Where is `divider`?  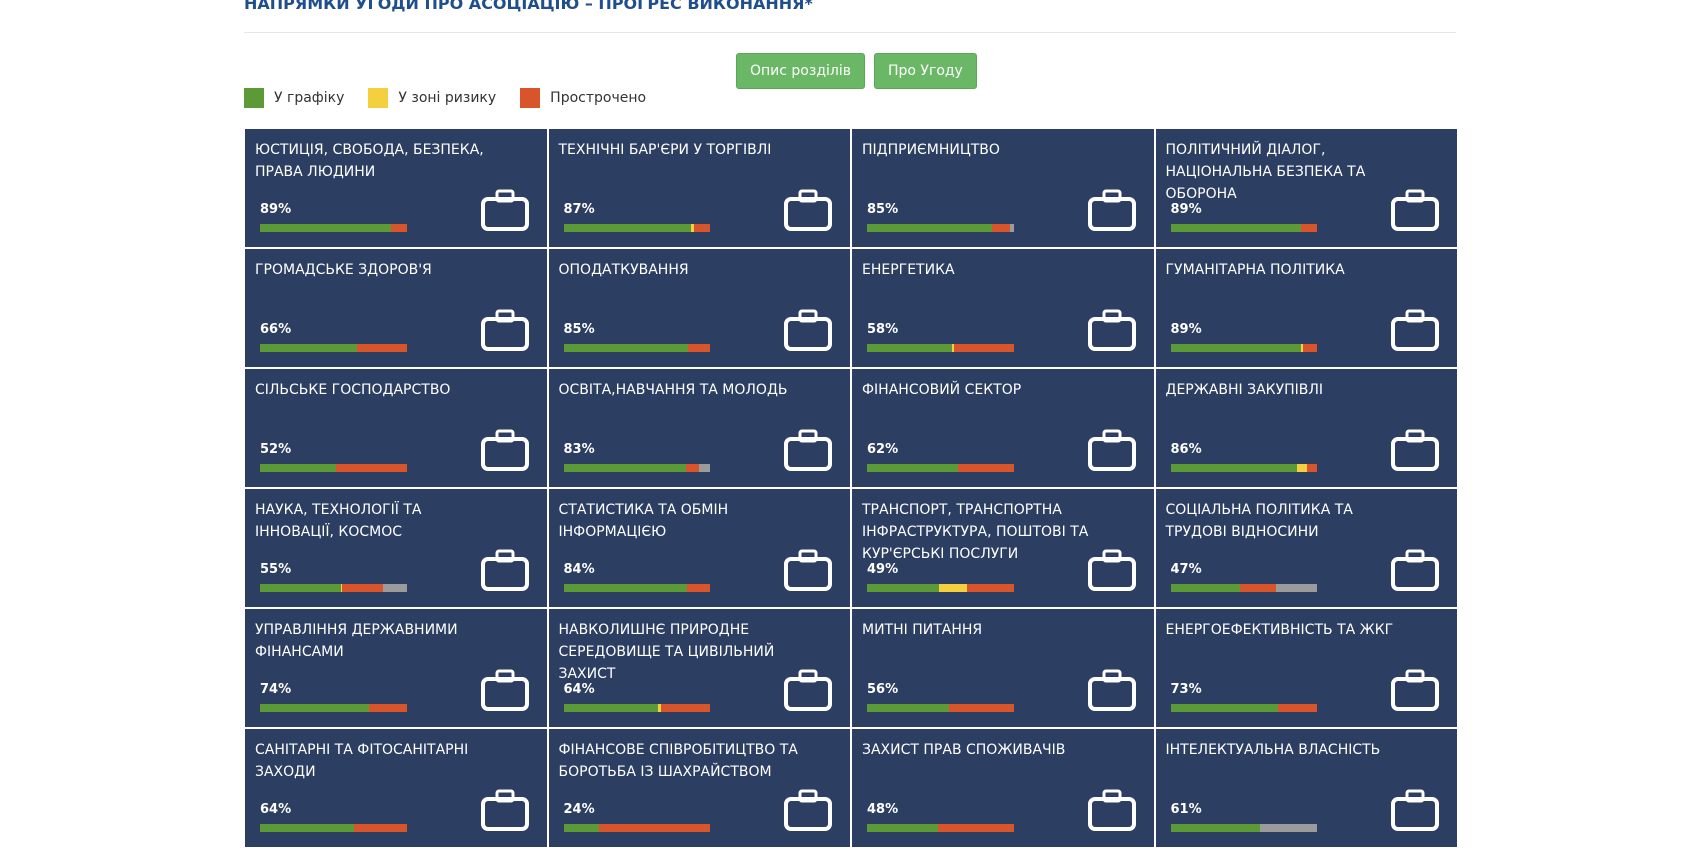 divider is located at coordinates (850, 32).